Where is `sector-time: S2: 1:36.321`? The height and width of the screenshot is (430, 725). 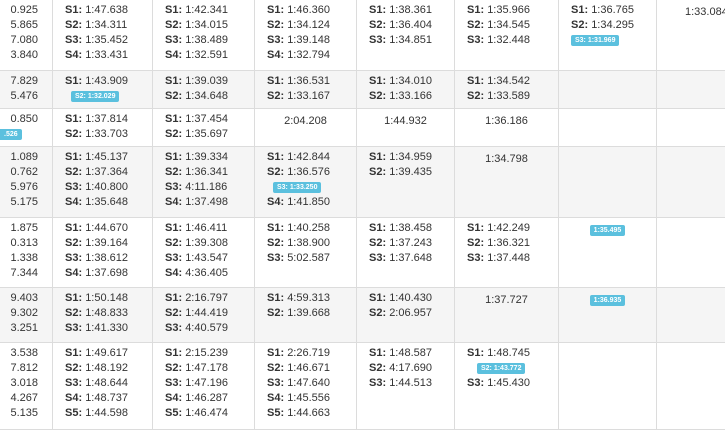 sector-time: S2: 1:36.321 is located at coordinates (499, 243).